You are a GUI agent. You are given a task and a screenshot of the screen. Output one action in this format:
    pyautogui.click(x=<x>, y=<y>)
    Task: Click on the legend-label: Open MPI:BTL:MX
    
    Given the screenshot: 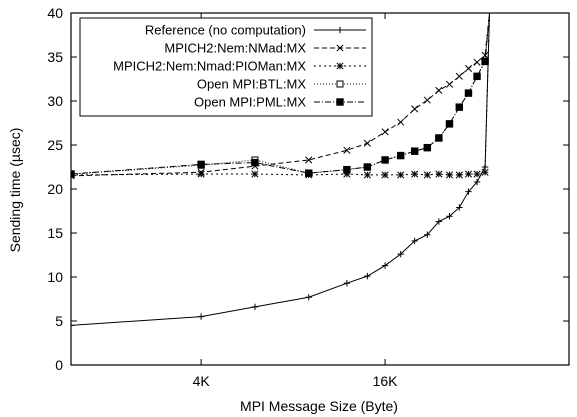 What is the action you would take?
    pyautogui.click(x=251, y=84)
    